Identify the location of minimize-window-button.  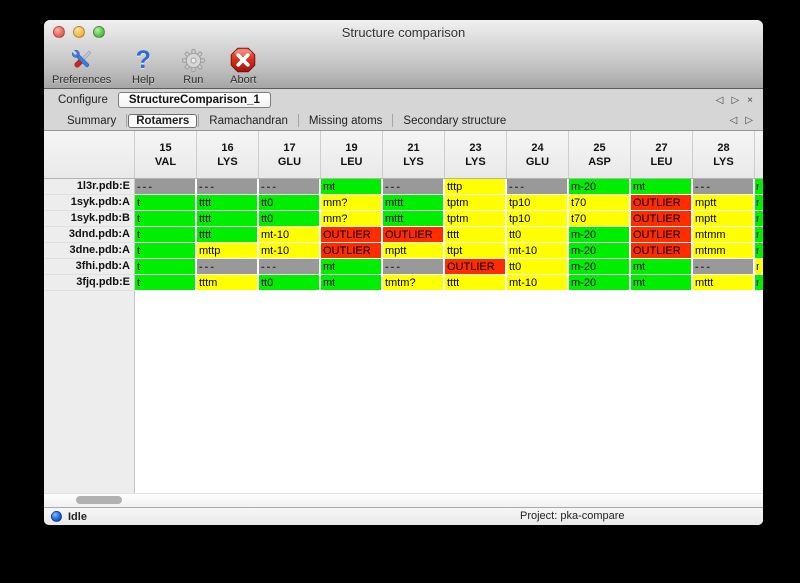
(79, 32).